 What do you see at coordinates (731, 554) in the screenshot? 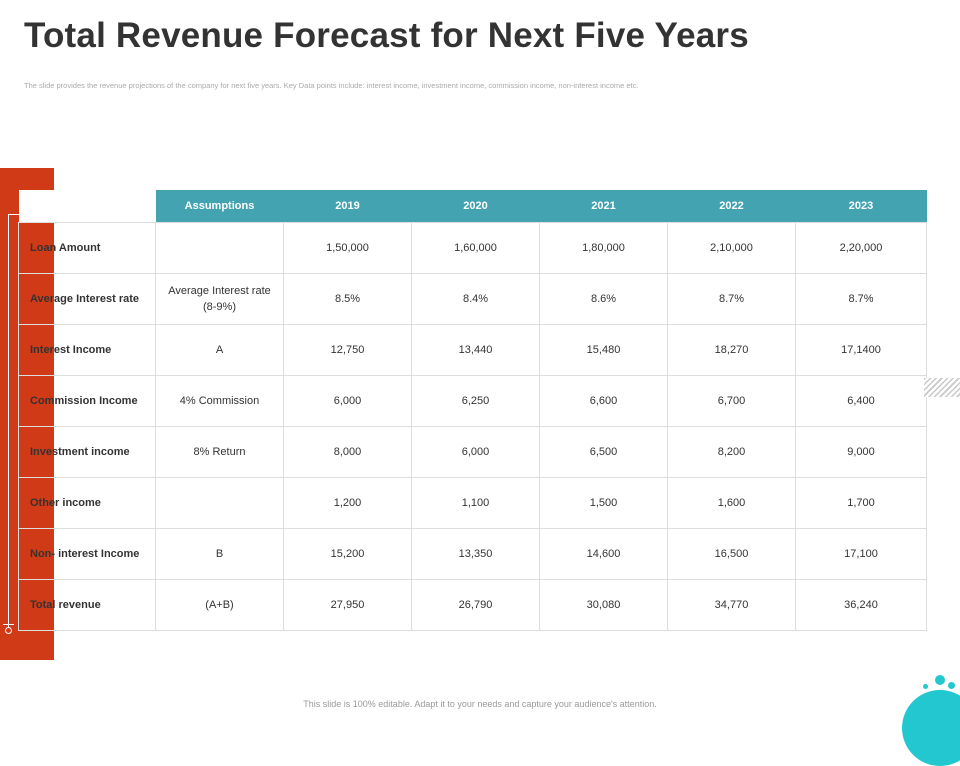
I see `value-cell: 16,500` at bounding box center [731, 554].